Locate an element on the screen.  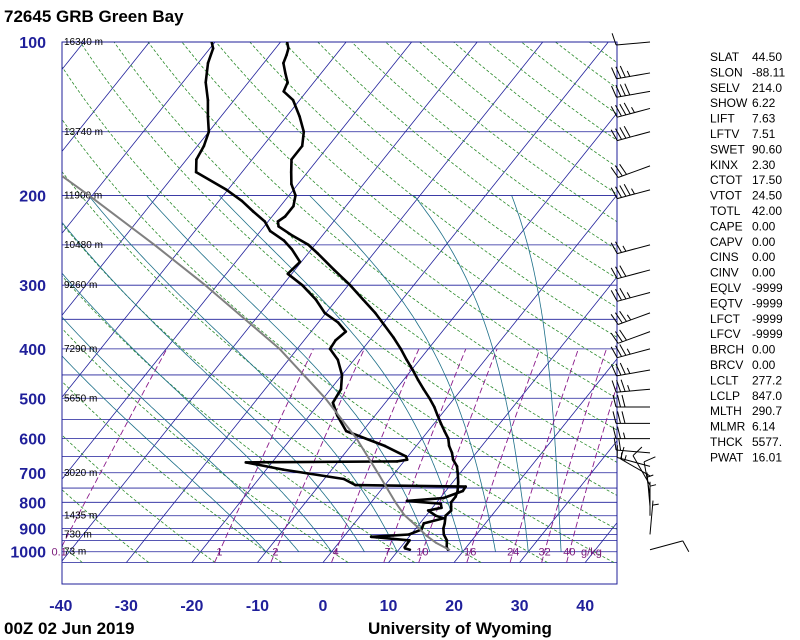
height-label: 3020 m is located at coordinates (80, 473).